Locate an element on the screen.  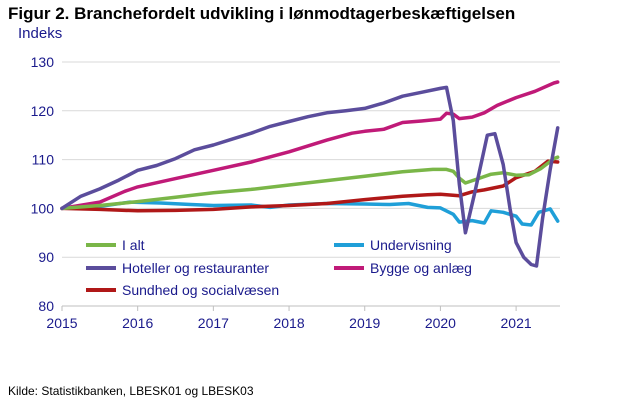
x-tick-label: 2020 is located at coordinates (440, 323).